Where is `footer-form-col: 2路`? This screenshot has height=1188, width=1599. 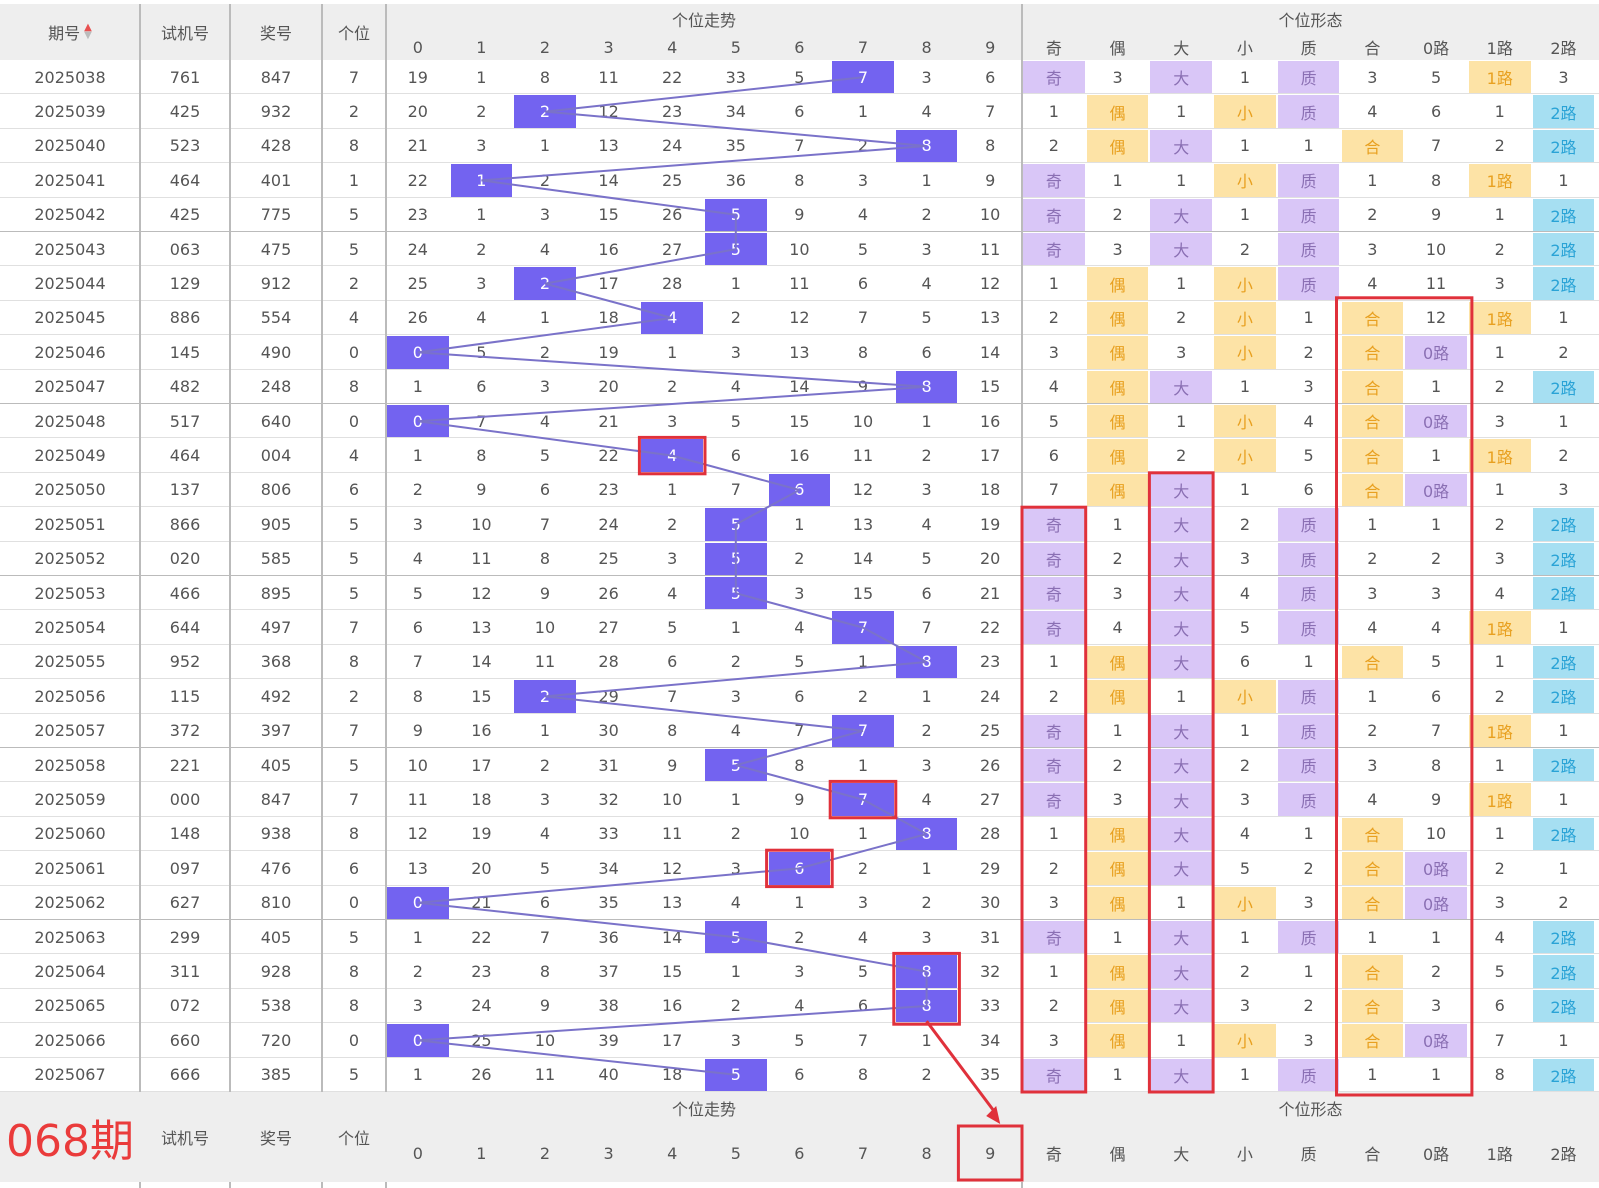
footer-form-col: 2路 is located at coordinates (1563, 1153).